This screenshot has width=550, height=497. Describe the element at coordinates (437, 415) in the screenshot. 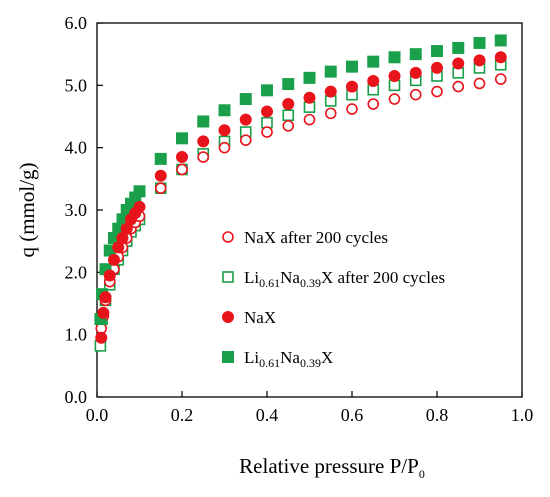

I see `x-tick-label: 0.8` at that location.